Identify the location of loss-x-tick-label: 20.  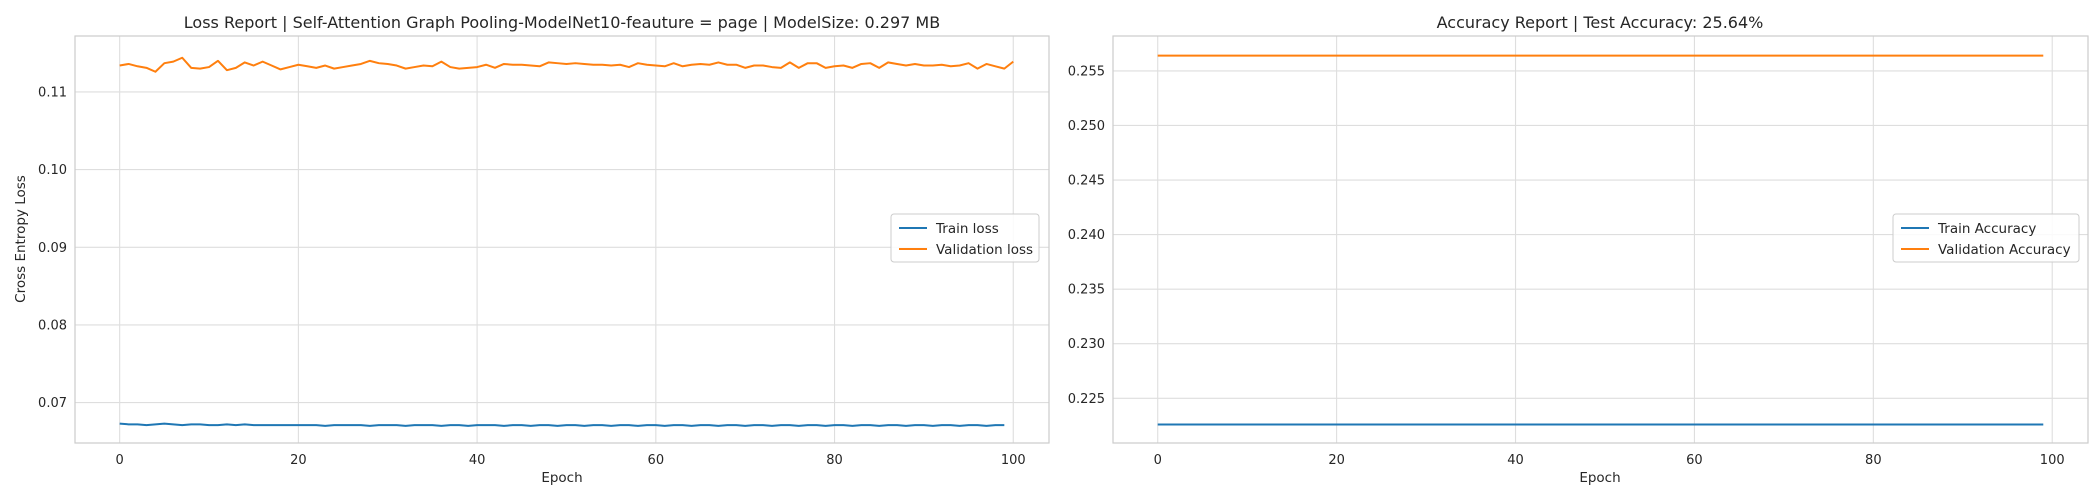
(298, 460).